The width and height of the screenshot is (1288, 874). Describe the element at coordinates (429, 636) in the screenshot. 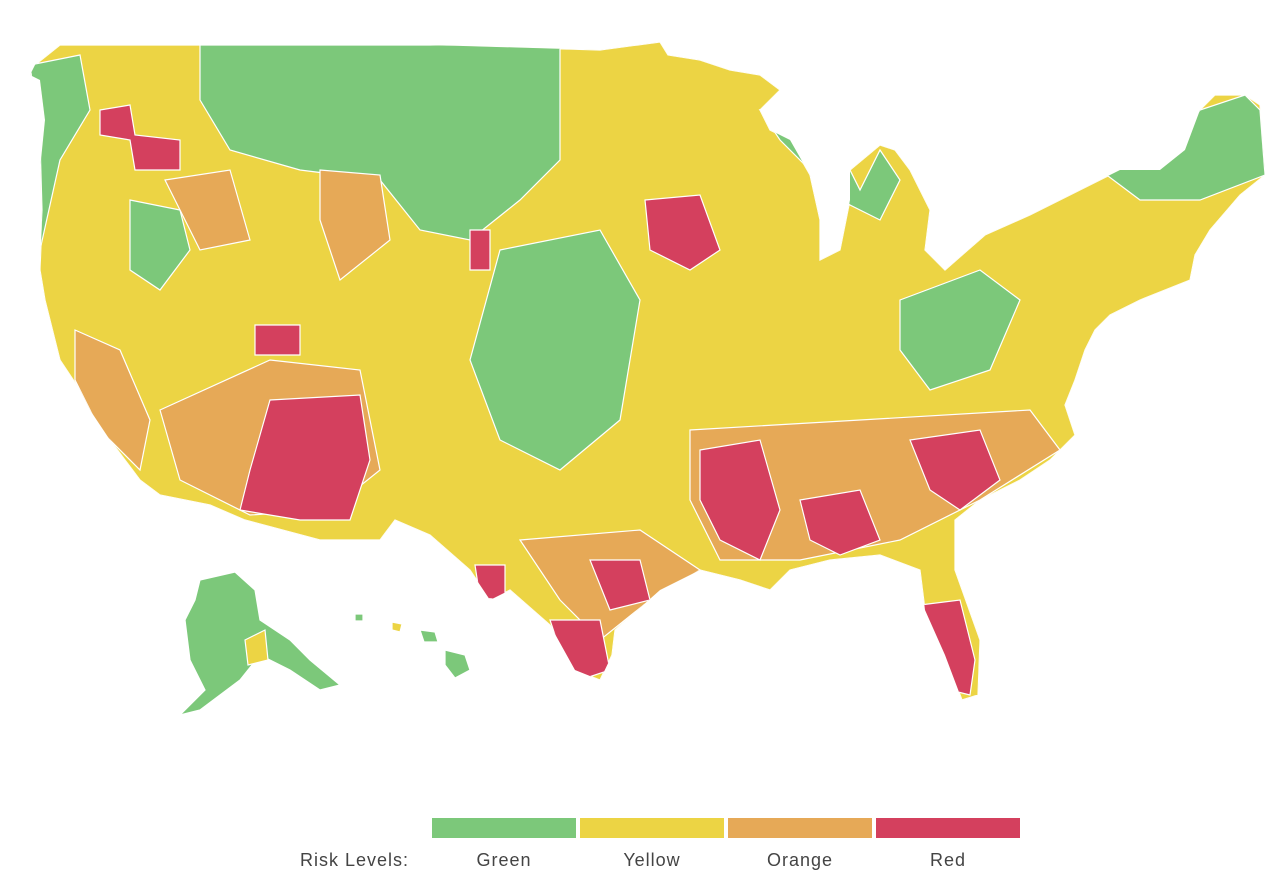

I see `hawaii-maui` at that location.